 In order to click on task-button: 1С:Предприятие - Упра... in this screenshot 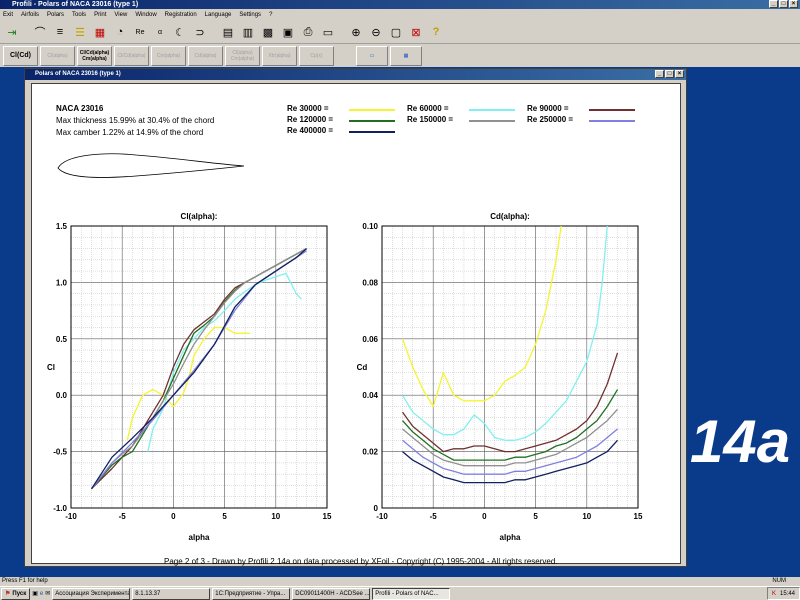, I will do `click(251, 593)`.